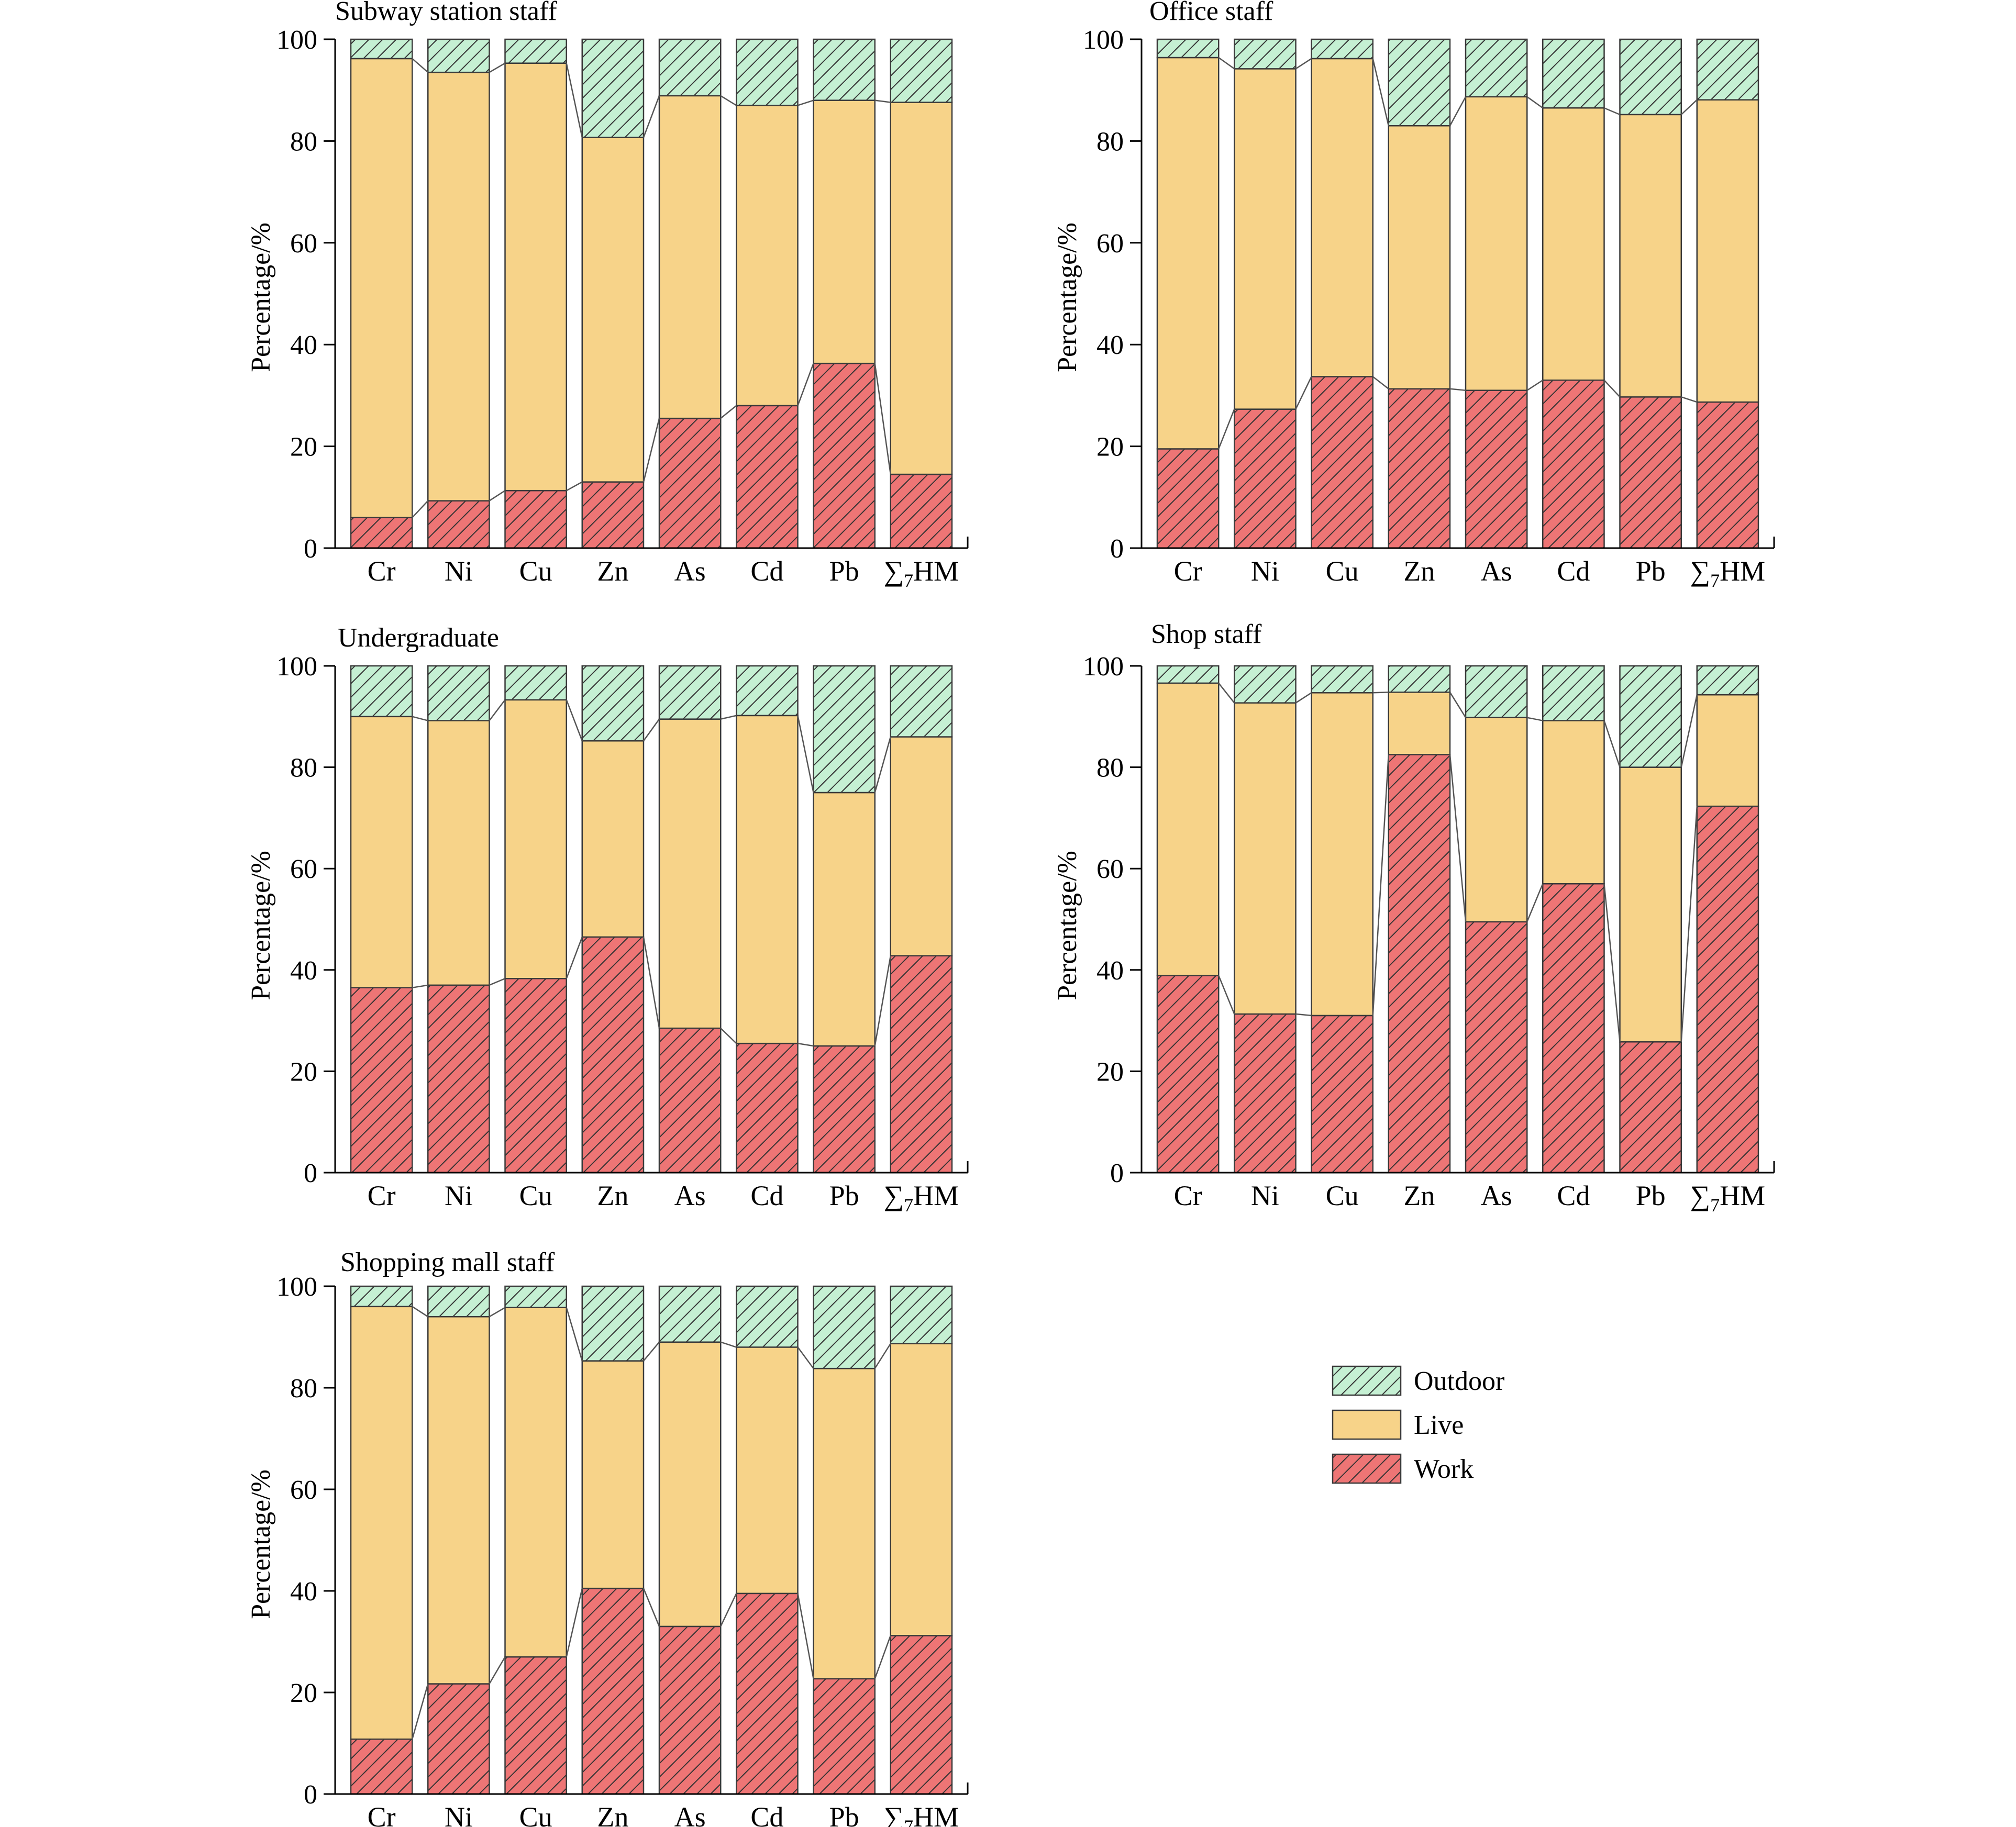 This screenshot has width=2016, height=1827. What do you see at coordinates (1068, 297) in the screenshot?
I see `y-axis-label: Percentage/%` at bounding box center [1068, 297].